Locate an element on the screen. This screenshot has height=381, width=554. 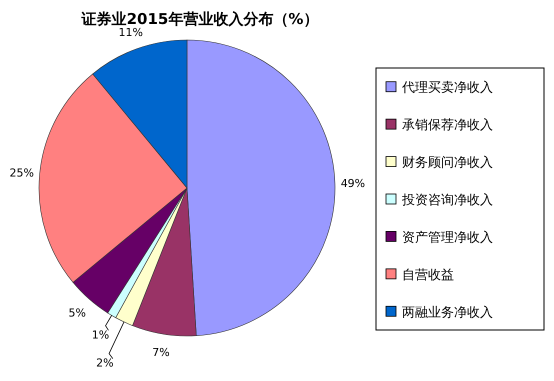
title: 证券业2015年营业收入分布（%） is located at coordinates (200, 19).